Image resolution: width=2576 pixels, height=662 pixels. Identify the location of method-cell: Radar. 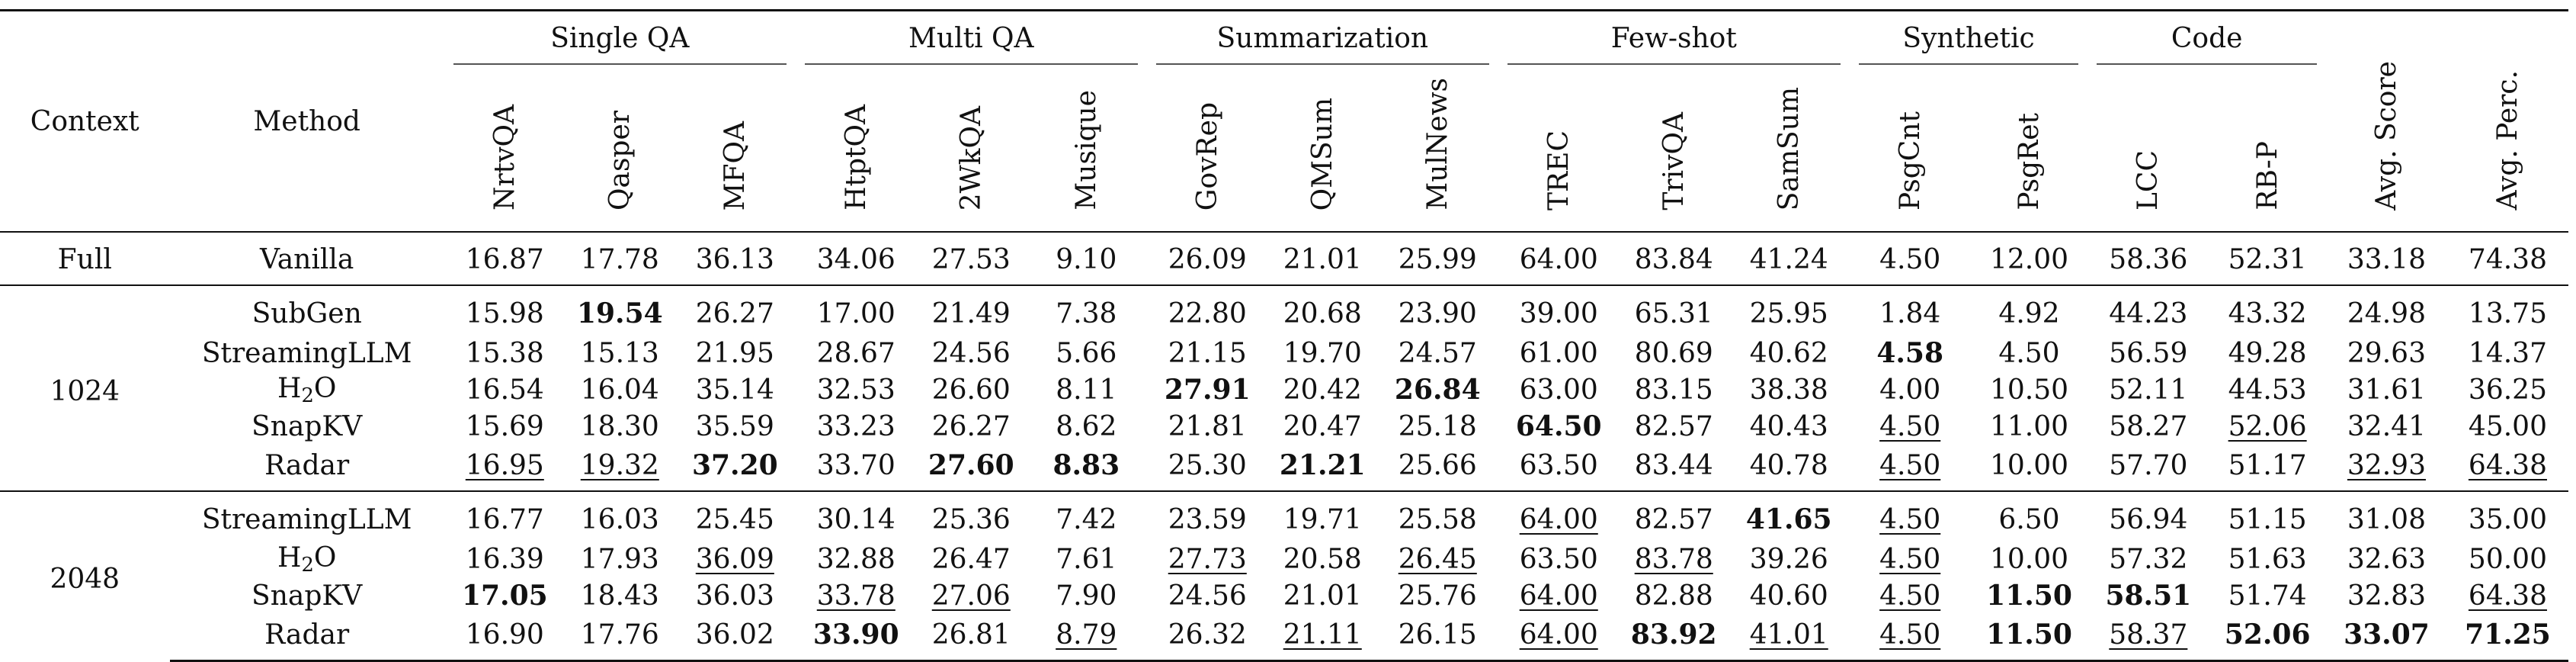
(306, 638).